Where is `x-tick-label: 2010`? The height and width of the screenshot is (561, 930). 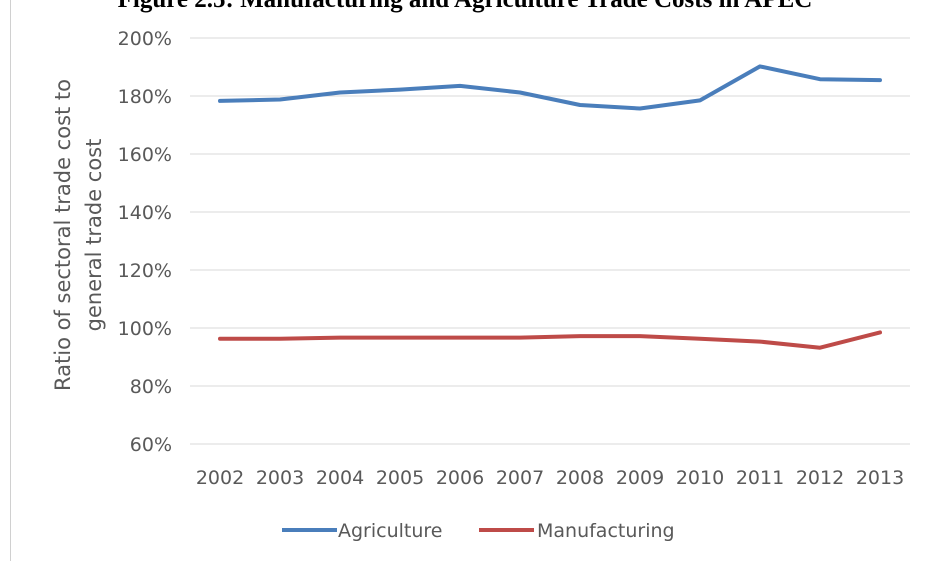
x-tick-label: 2010 is located at coordinates (700, 478).